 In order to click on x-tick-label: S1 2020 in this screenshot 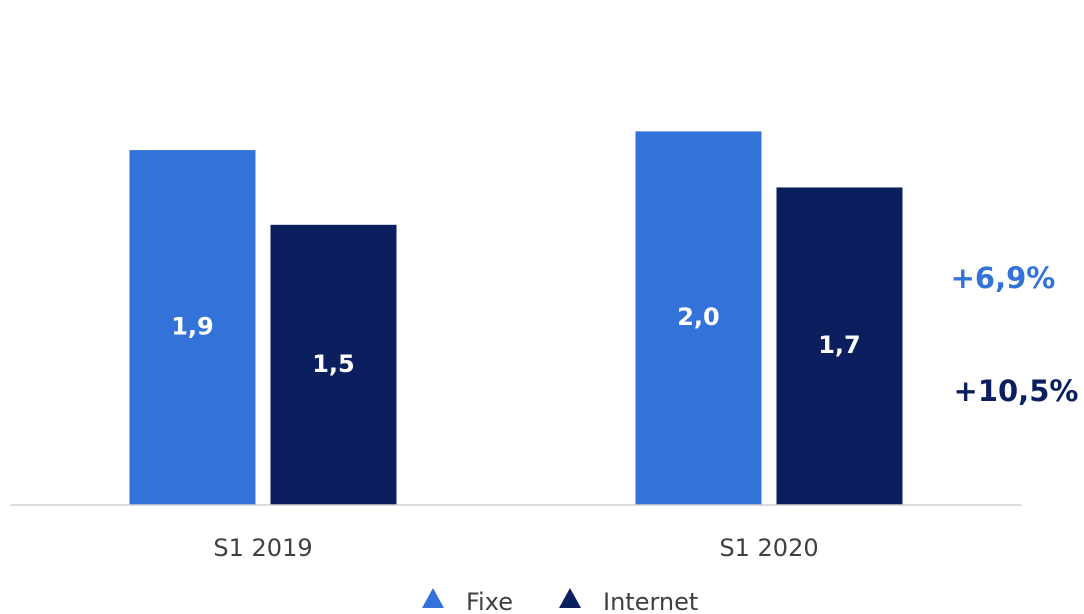, I will do `click(768, 548)`.